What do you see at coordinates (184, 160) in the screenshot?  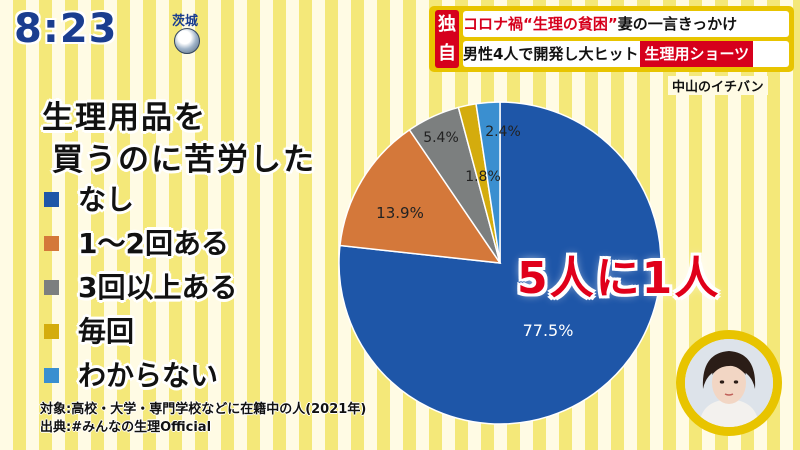 I see `chart-title-line-2: 買うのに苦労した` at bounding box center [184, 160].